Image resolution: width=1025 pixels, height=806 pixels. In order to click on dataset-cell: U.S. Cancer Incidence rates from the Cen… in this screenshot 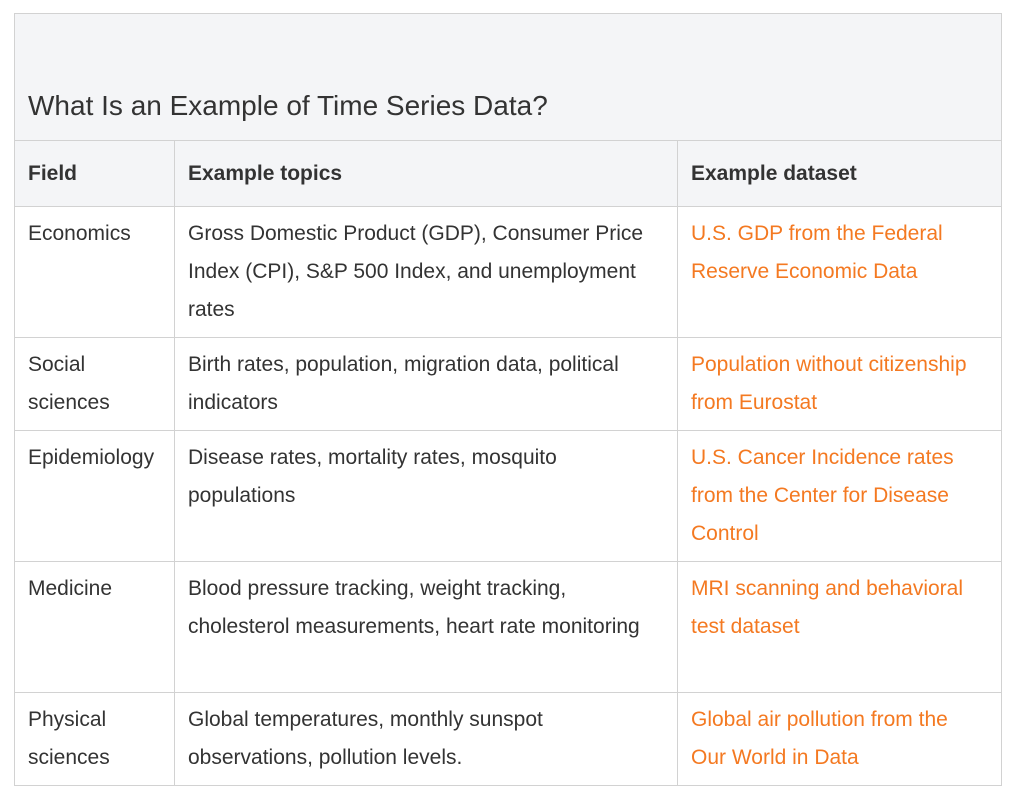, I will do `click(839, 496)`.